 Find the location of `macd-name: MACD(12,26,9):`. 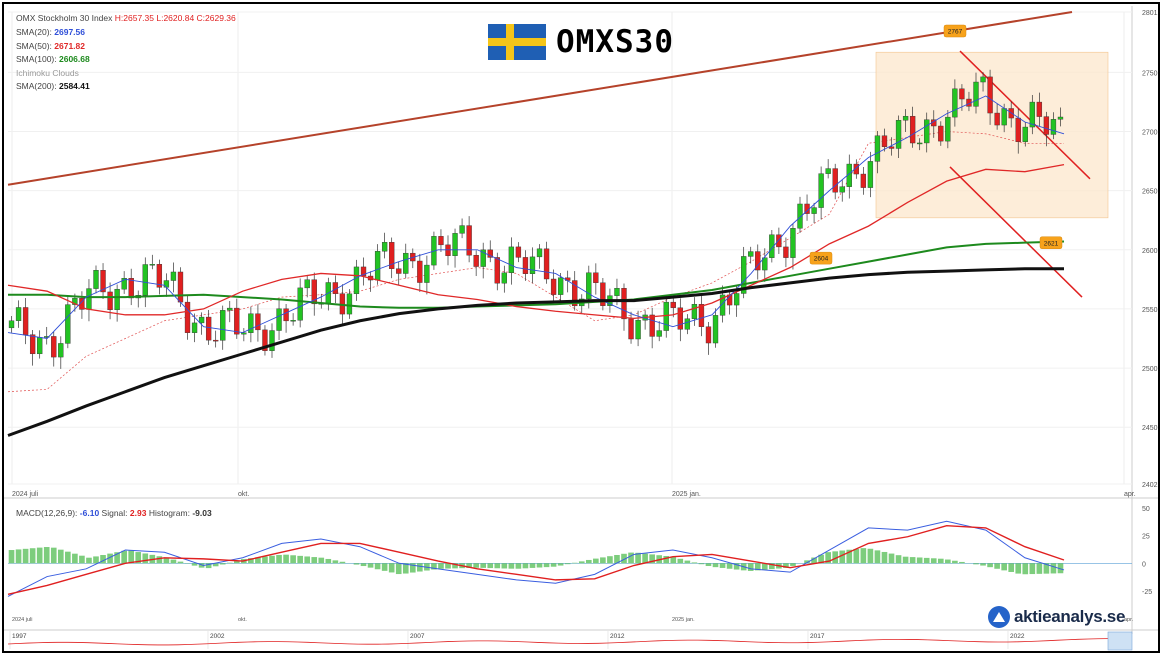

macd-name: MACD(12,26,9): is located at coordinates (47, 513).